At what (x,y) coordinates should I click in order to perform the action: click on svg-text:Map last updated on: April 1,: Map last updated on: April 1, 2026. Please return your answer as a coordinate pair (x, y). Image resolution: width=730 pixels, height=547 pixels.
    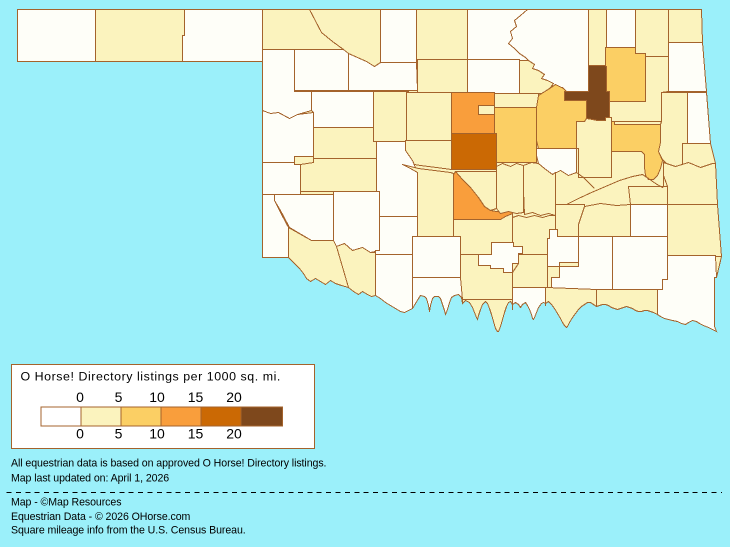
    Looking at the image, I should click on (90, 479).